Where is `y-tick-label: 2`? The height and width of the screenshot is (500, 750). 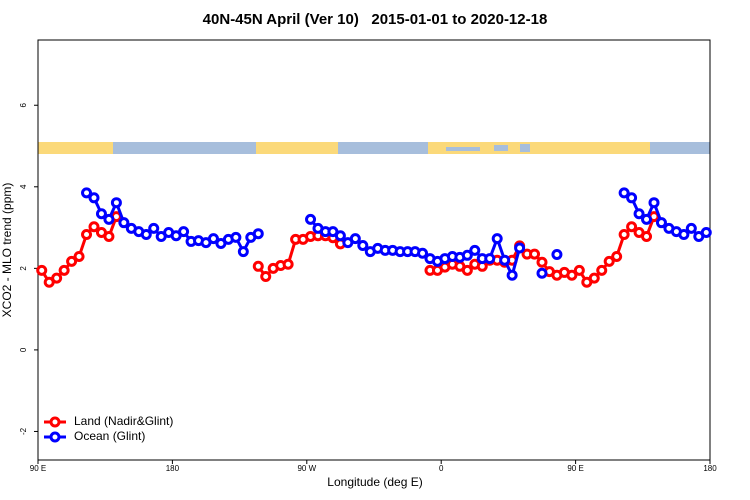 y-tick-label: 2 is located at coordinates (23, 268).